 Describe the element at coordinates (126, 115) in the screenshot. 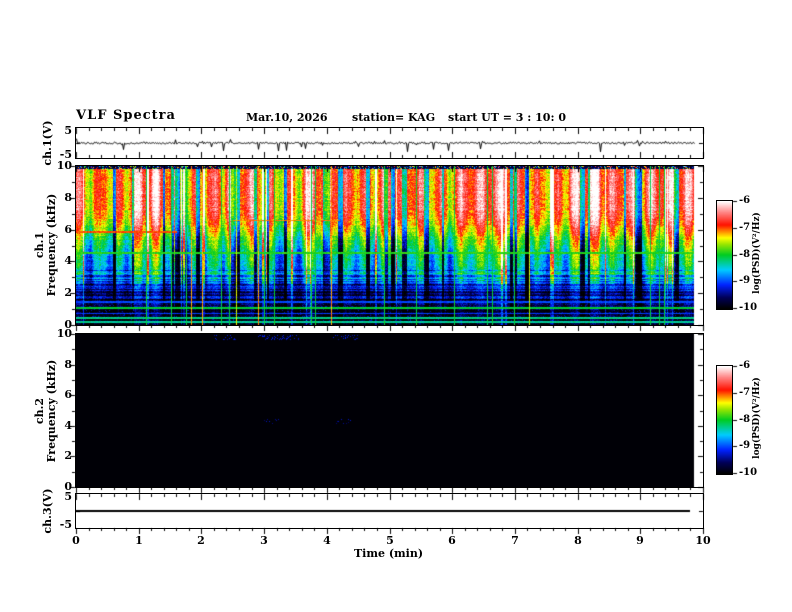

I see `page-title: VLF Spectra` at that location.